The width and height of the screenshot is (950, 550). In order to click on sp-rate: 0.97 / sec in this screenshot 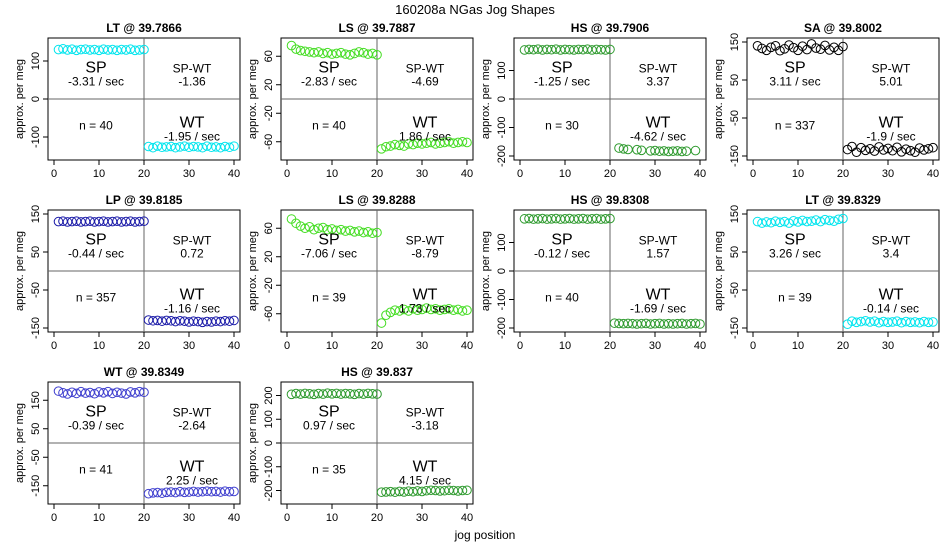, I will do `click(329, 426)`.